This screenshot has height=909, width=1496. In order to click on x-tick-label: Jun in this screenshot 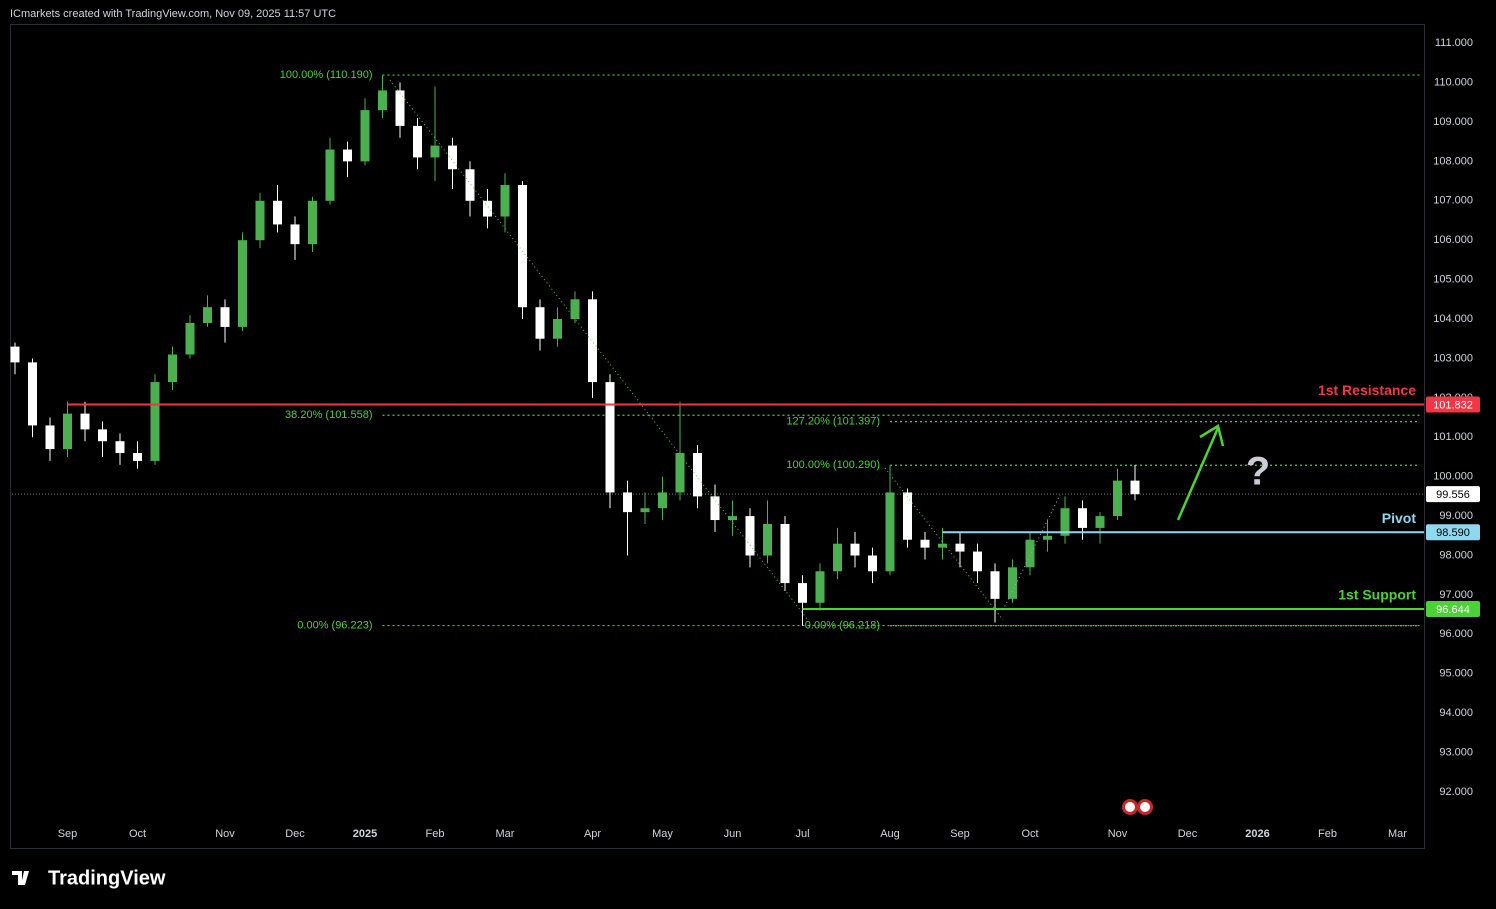, I will do `click(733, 834)`.